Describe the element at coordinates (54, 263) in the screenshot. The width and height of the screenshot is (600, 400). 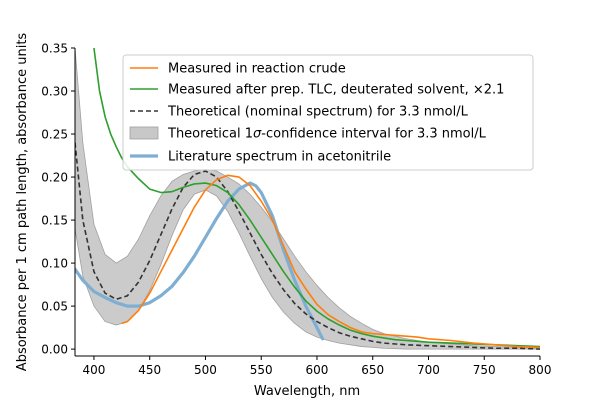
I see `y-tick-label: 0.10` at that location.